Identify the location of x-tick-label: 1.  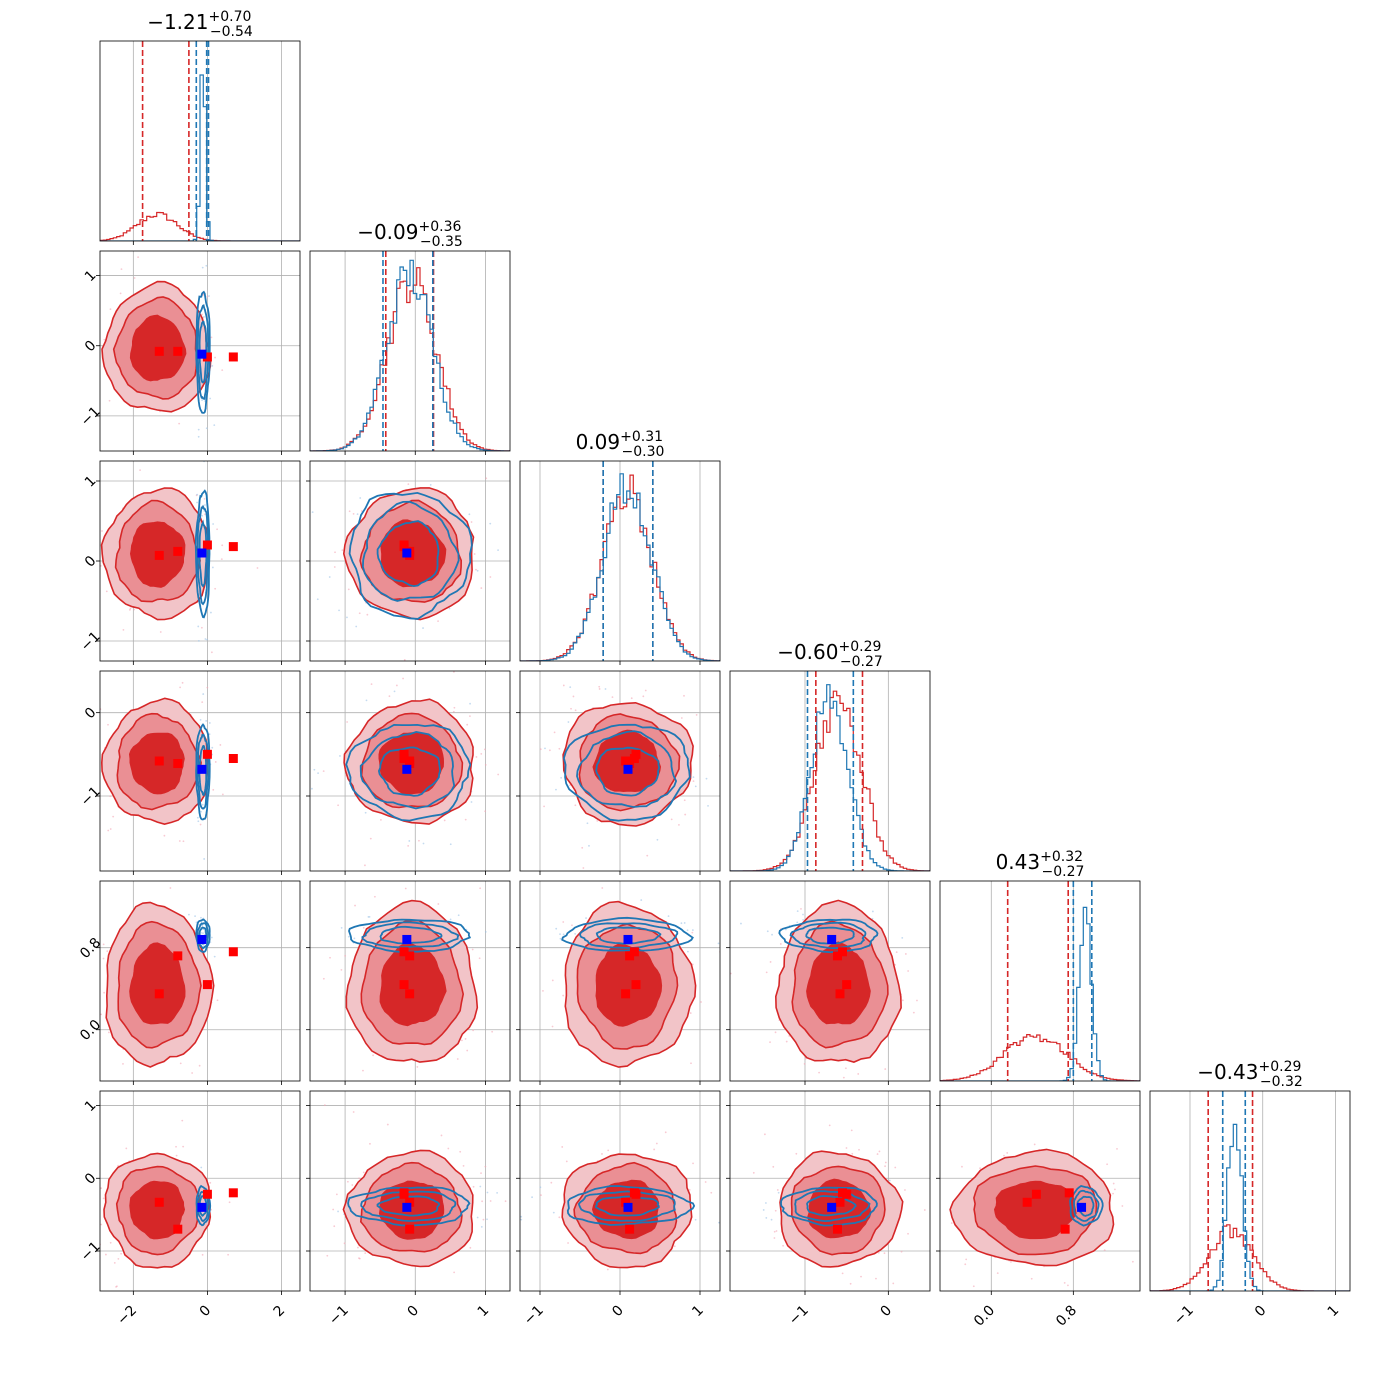
(484, 1312).